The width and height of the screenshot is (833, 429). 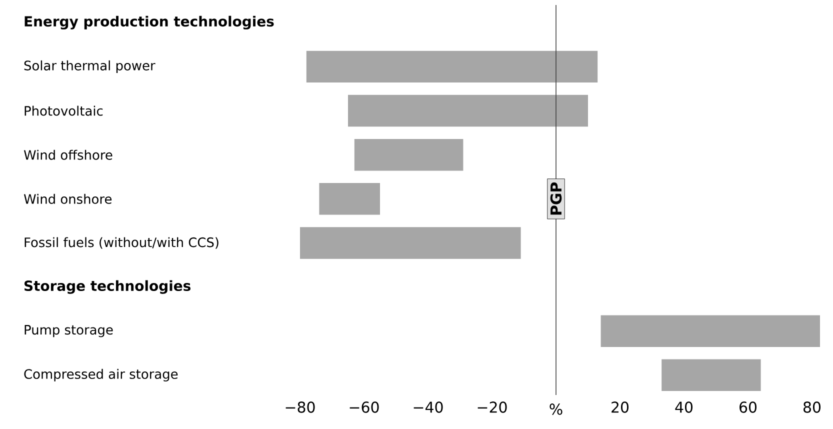 I want to click on x-tick-label: −80, so click(x=300, y=407).